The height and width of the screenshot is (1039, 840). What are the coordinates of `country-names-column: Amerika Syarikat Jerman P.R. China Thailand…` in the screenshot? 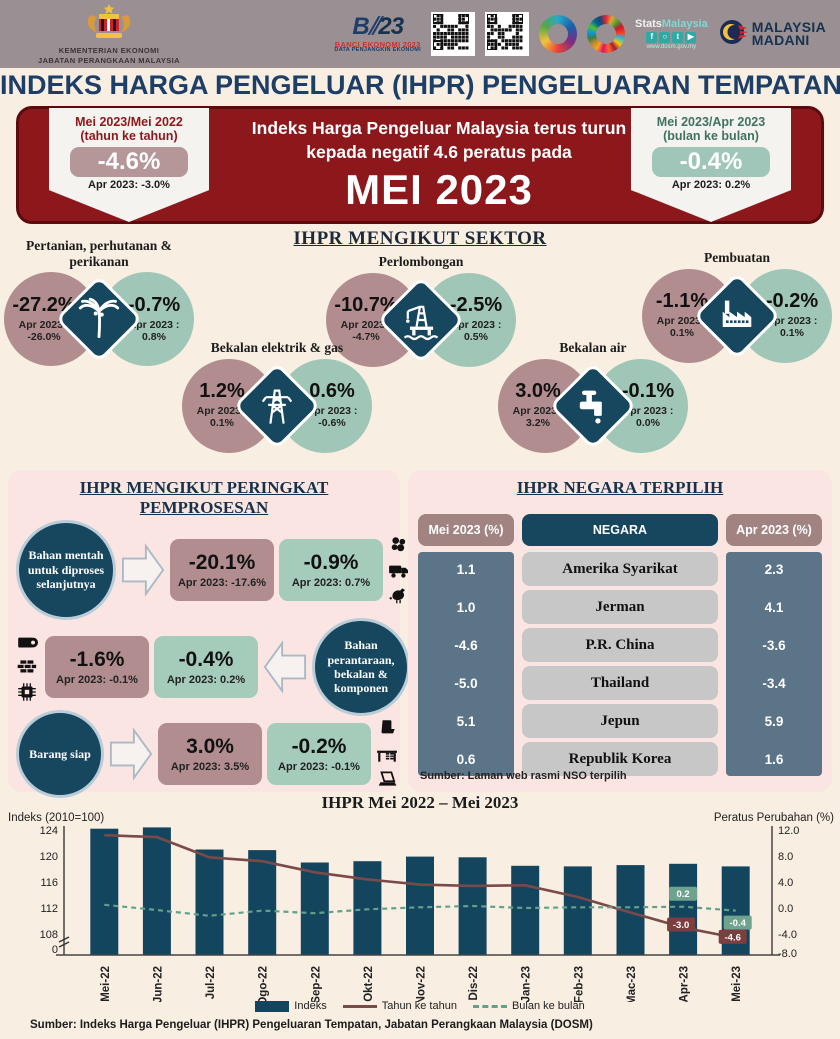 It's located at (620, 664).